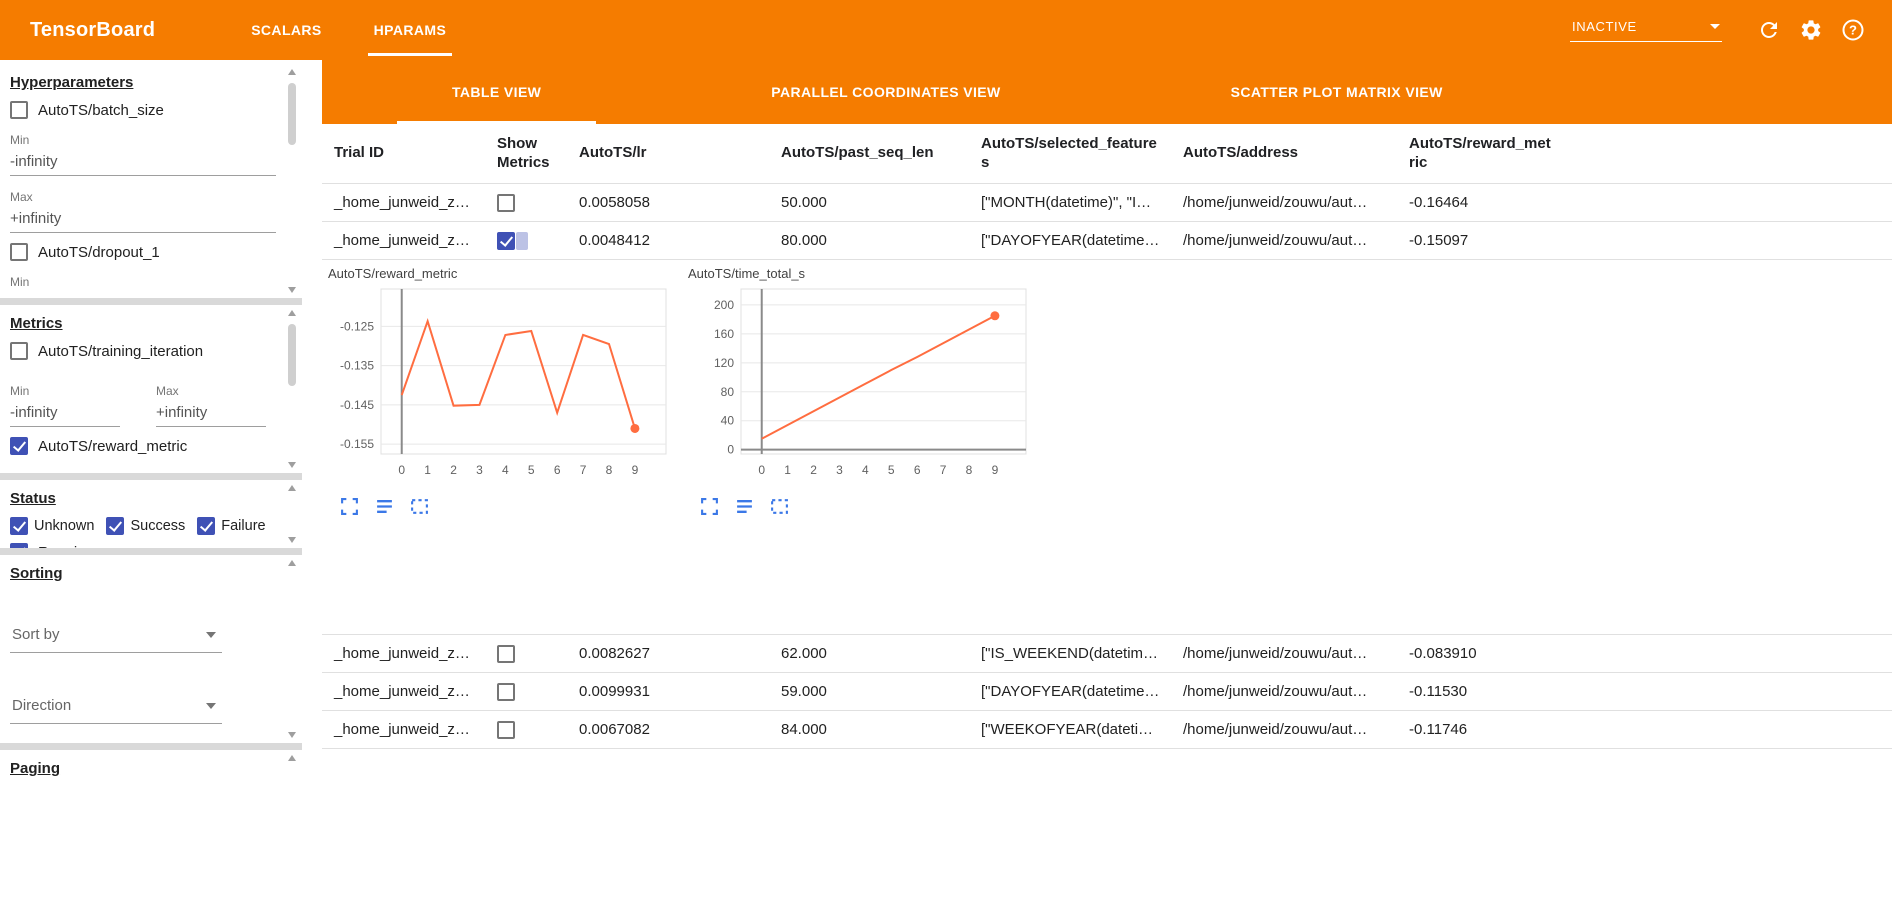 This screenshot has width=1892, height=911. Describe the element at coordinates (115, 526) in the screenshot. I see `success-checkbox` at that location.